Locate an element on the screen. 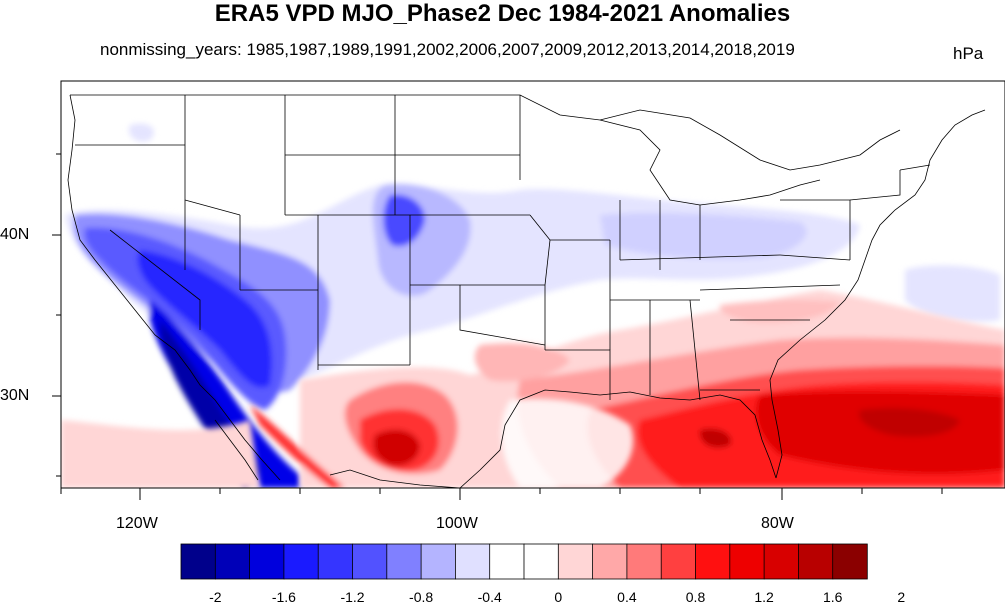 This screenshot has height=605, width=1005. units-label: hPa is located at coordinates (968, 53).